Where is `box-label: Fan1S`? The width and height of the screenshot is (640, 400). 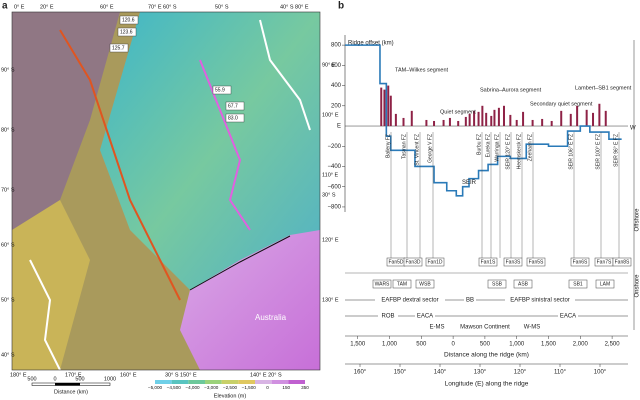 box-label: Fan1S is located at coordinates (488, 262).